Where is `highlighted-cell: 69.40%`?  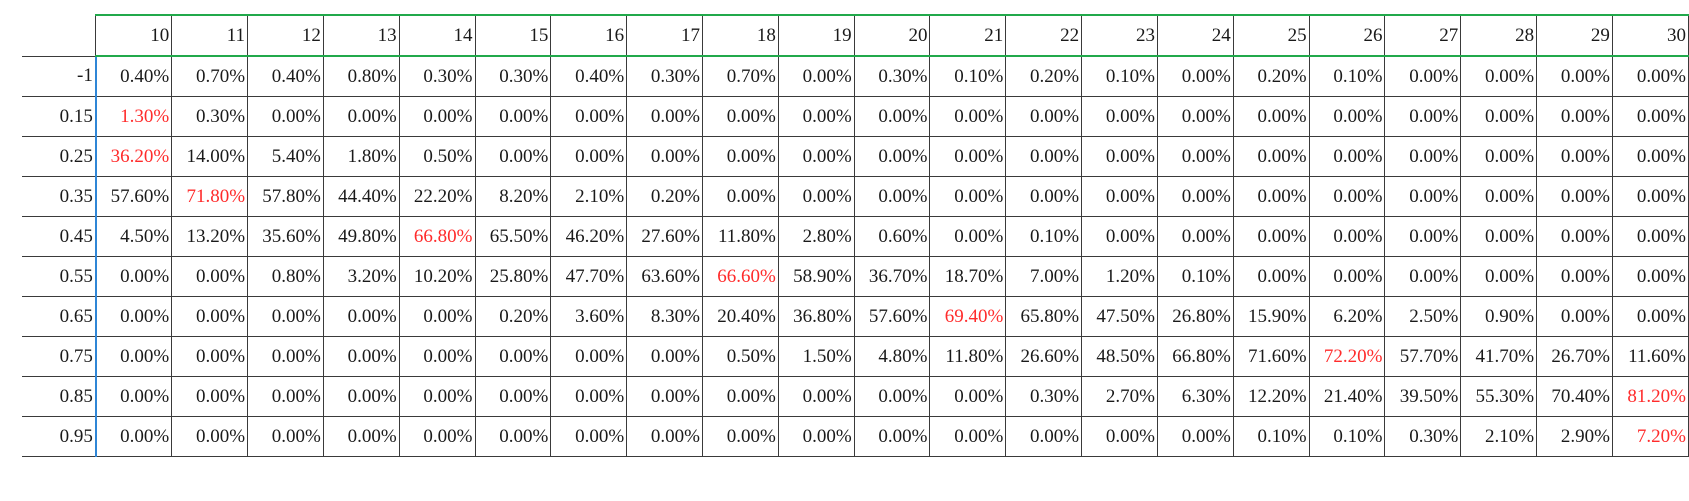 highlighted-cell: 69.40% is located at coordinates (968, 316).